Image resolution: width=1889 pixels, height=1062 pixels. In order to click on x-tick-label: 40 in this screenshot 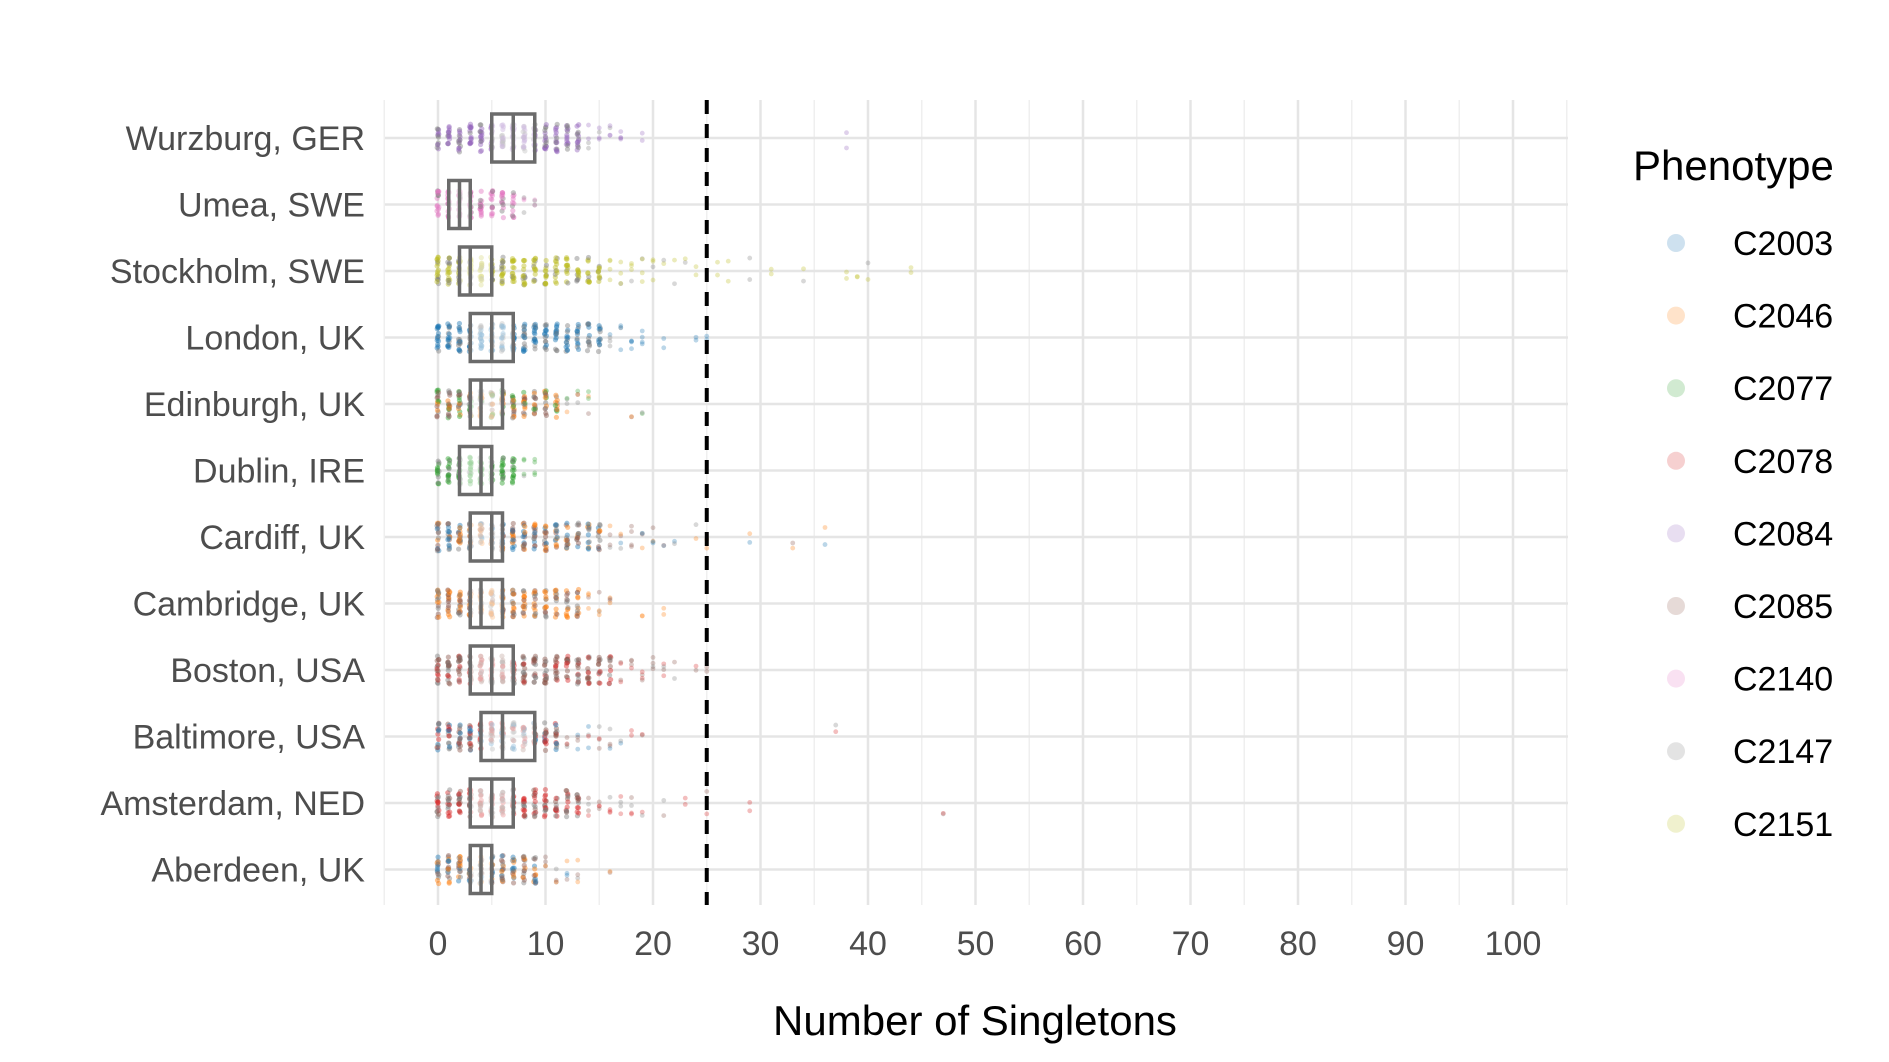, I will do `click(868, 944)`.